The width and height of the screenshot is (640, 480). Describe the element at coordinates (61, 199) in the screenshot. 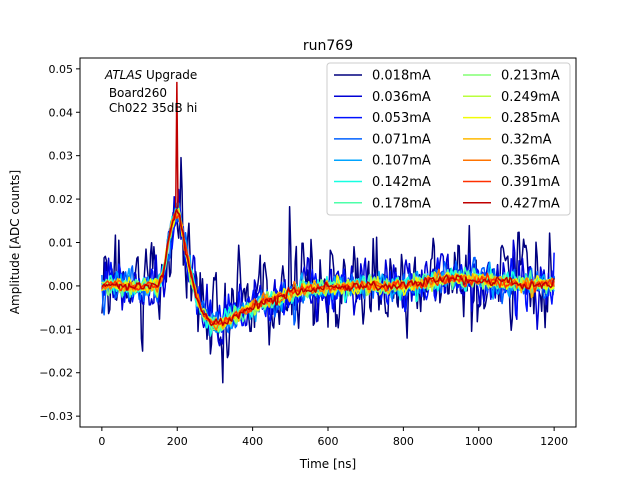

I see `y-tick-label: 0.02` at that location.